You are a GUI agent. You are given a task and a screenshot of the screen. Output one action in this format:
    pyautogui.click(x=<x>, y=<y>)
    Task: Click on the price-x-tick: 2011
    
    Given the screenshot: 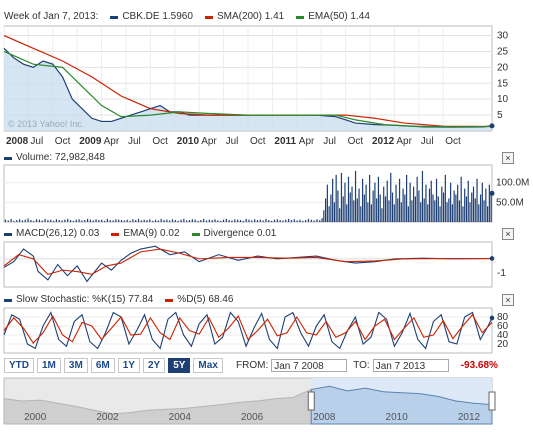 What is the action you would take?
    pyautogui.click(x=285, y=141)
    